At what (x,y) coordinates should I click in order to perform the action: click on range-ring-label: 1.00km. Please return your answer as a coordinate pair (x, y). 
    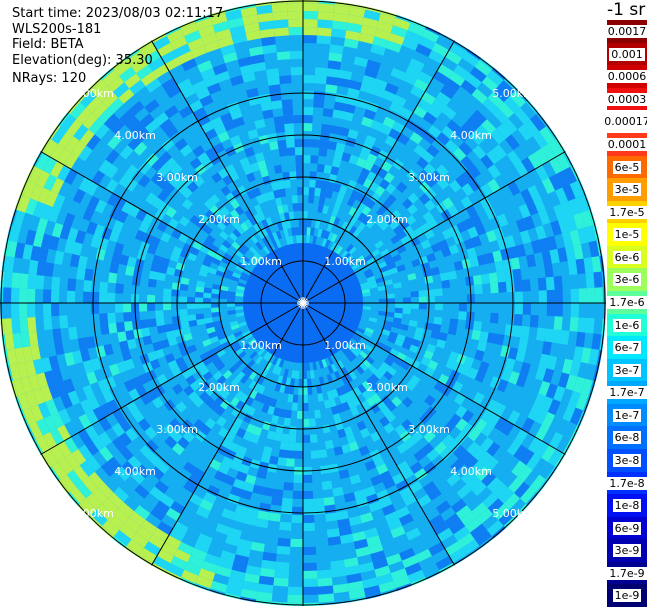
    Looking at the image, I should click on (261, 261).